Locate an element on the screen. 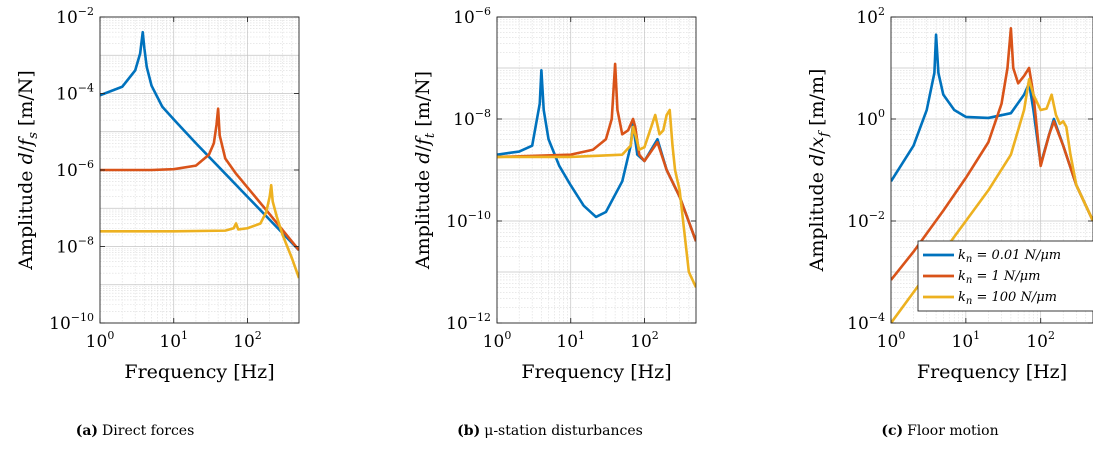 Image resolution: width=1093 pixels, height=459 pixels. legend-label: kn = 100 N/μm is located at coordinates (1007, 298).